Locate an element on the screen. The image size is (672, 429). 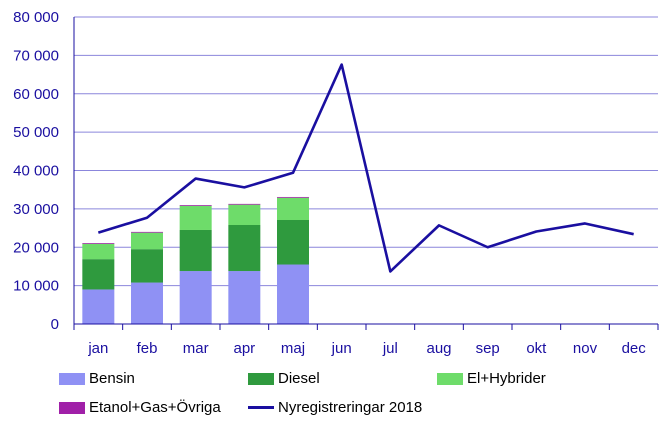
x-tick-label: apr is located at coordinates (244, 348).